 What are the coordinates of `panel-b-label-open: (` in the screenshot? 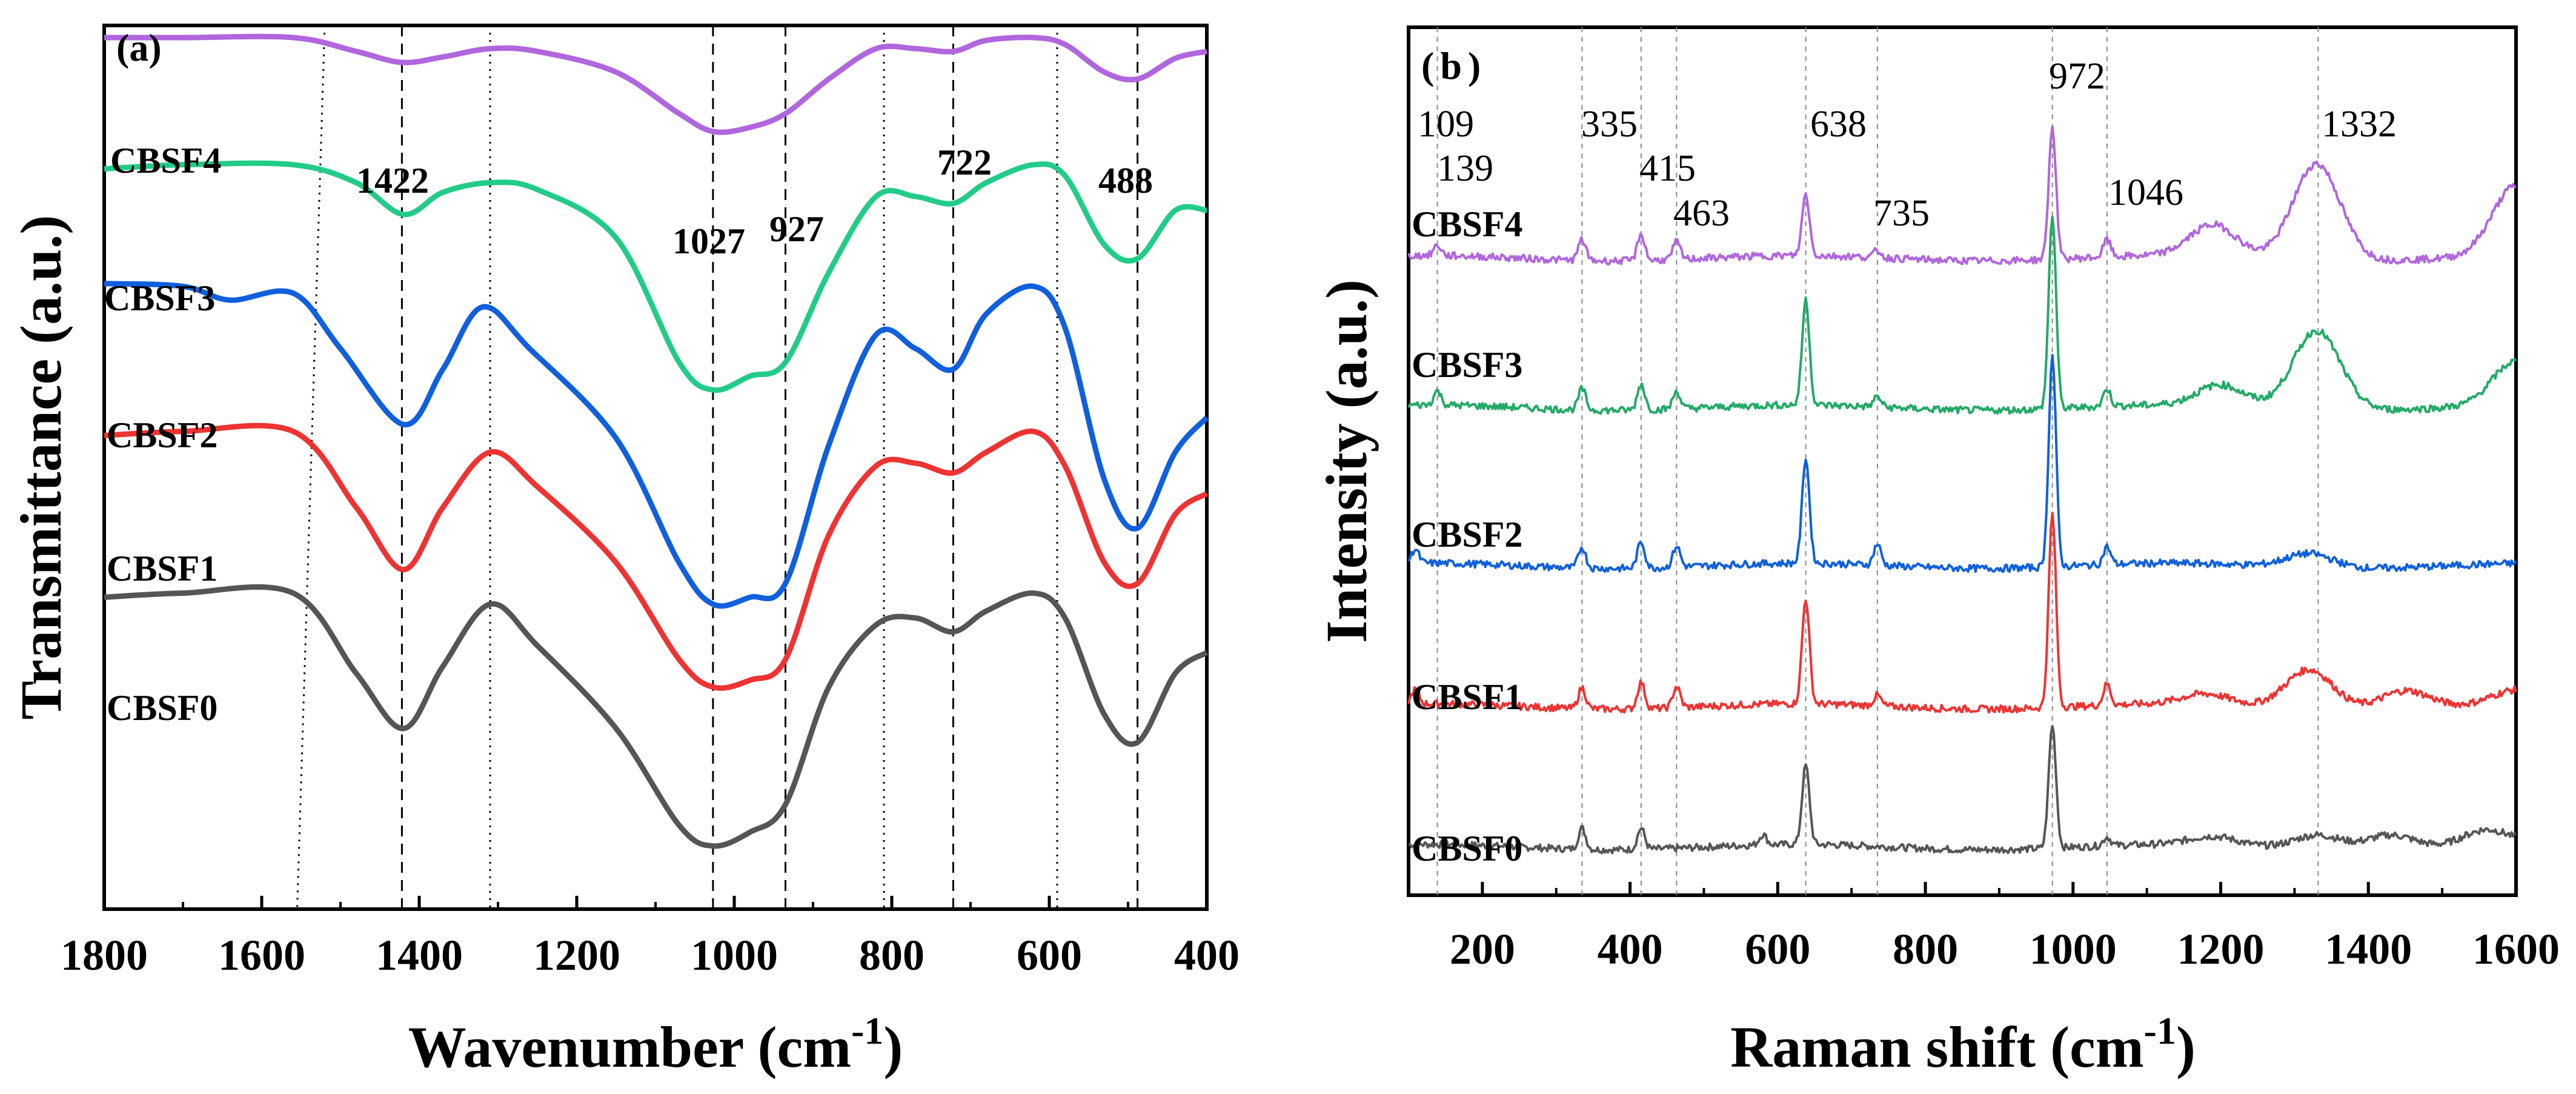 It's located at (1427, 65).